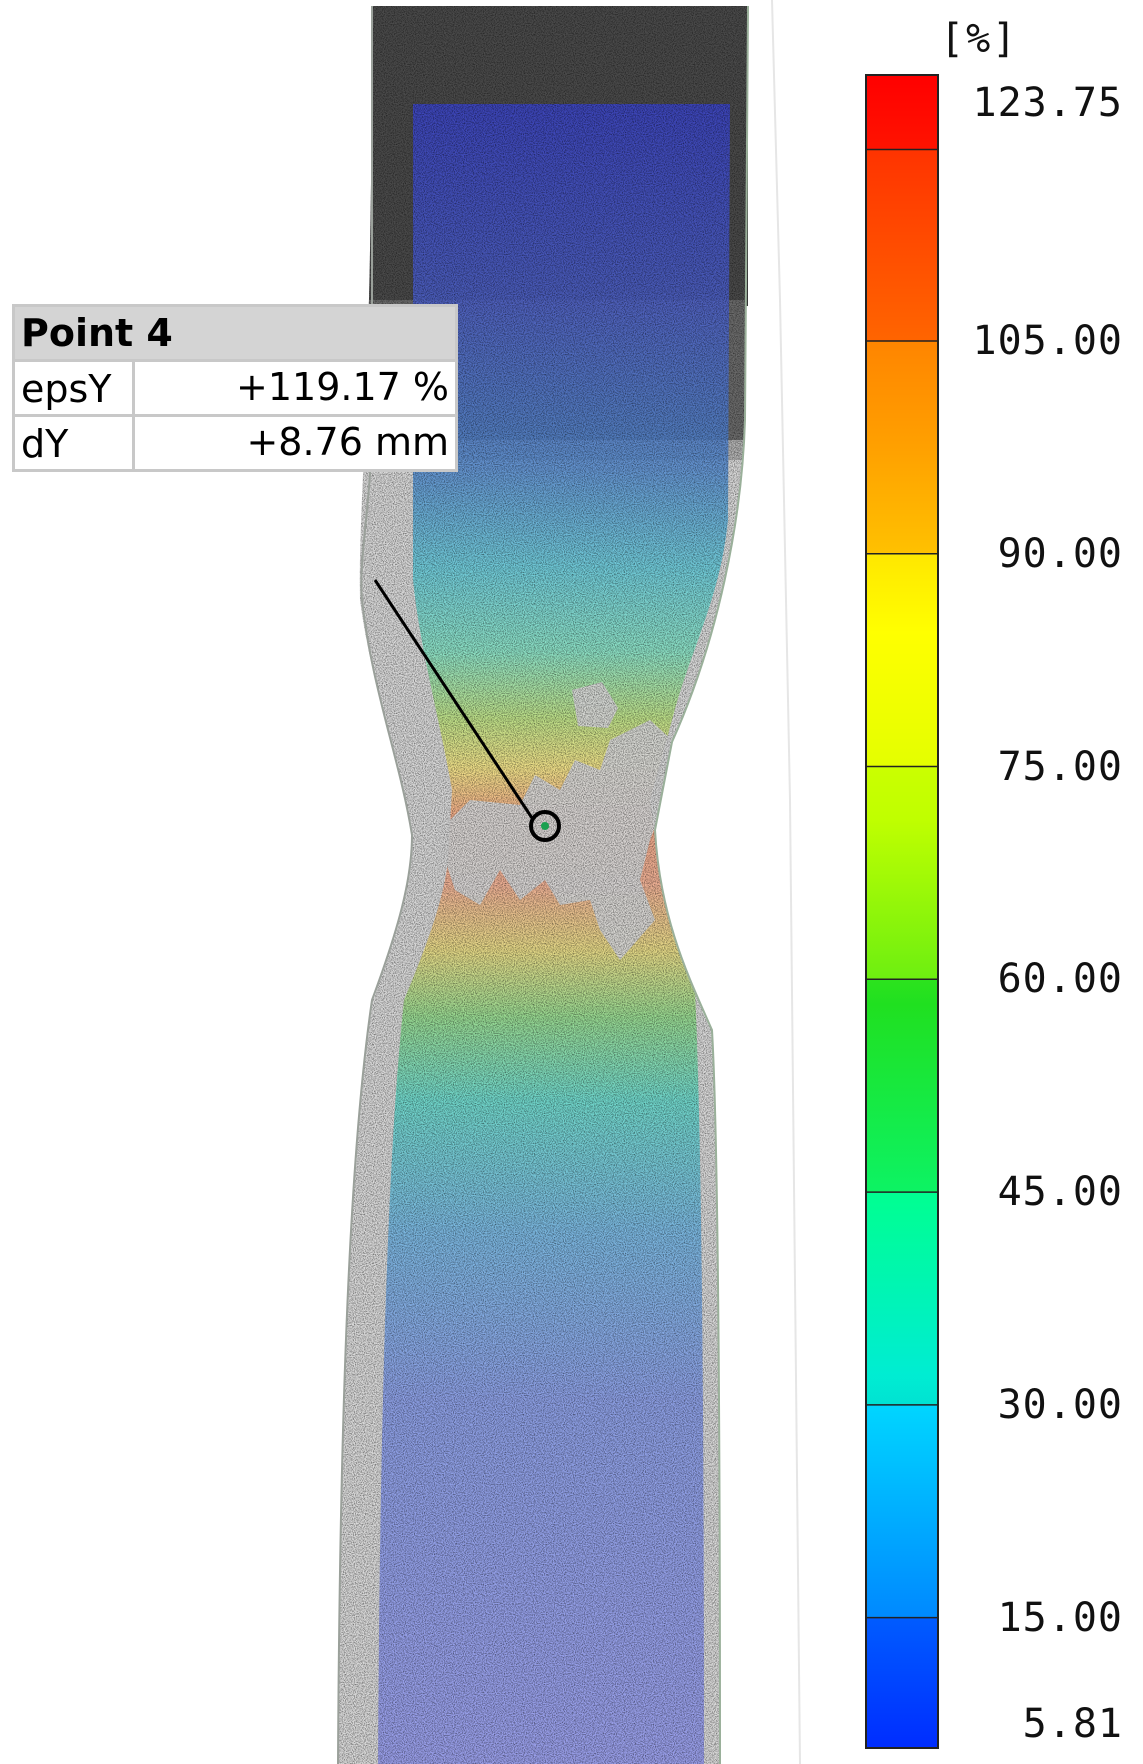 The height and width of the screenshot is (1764, 1143). Describe the element at coordinates (1060, 979) in the screenshot. I see `colorbar-tick-label: 60.00` at that location.